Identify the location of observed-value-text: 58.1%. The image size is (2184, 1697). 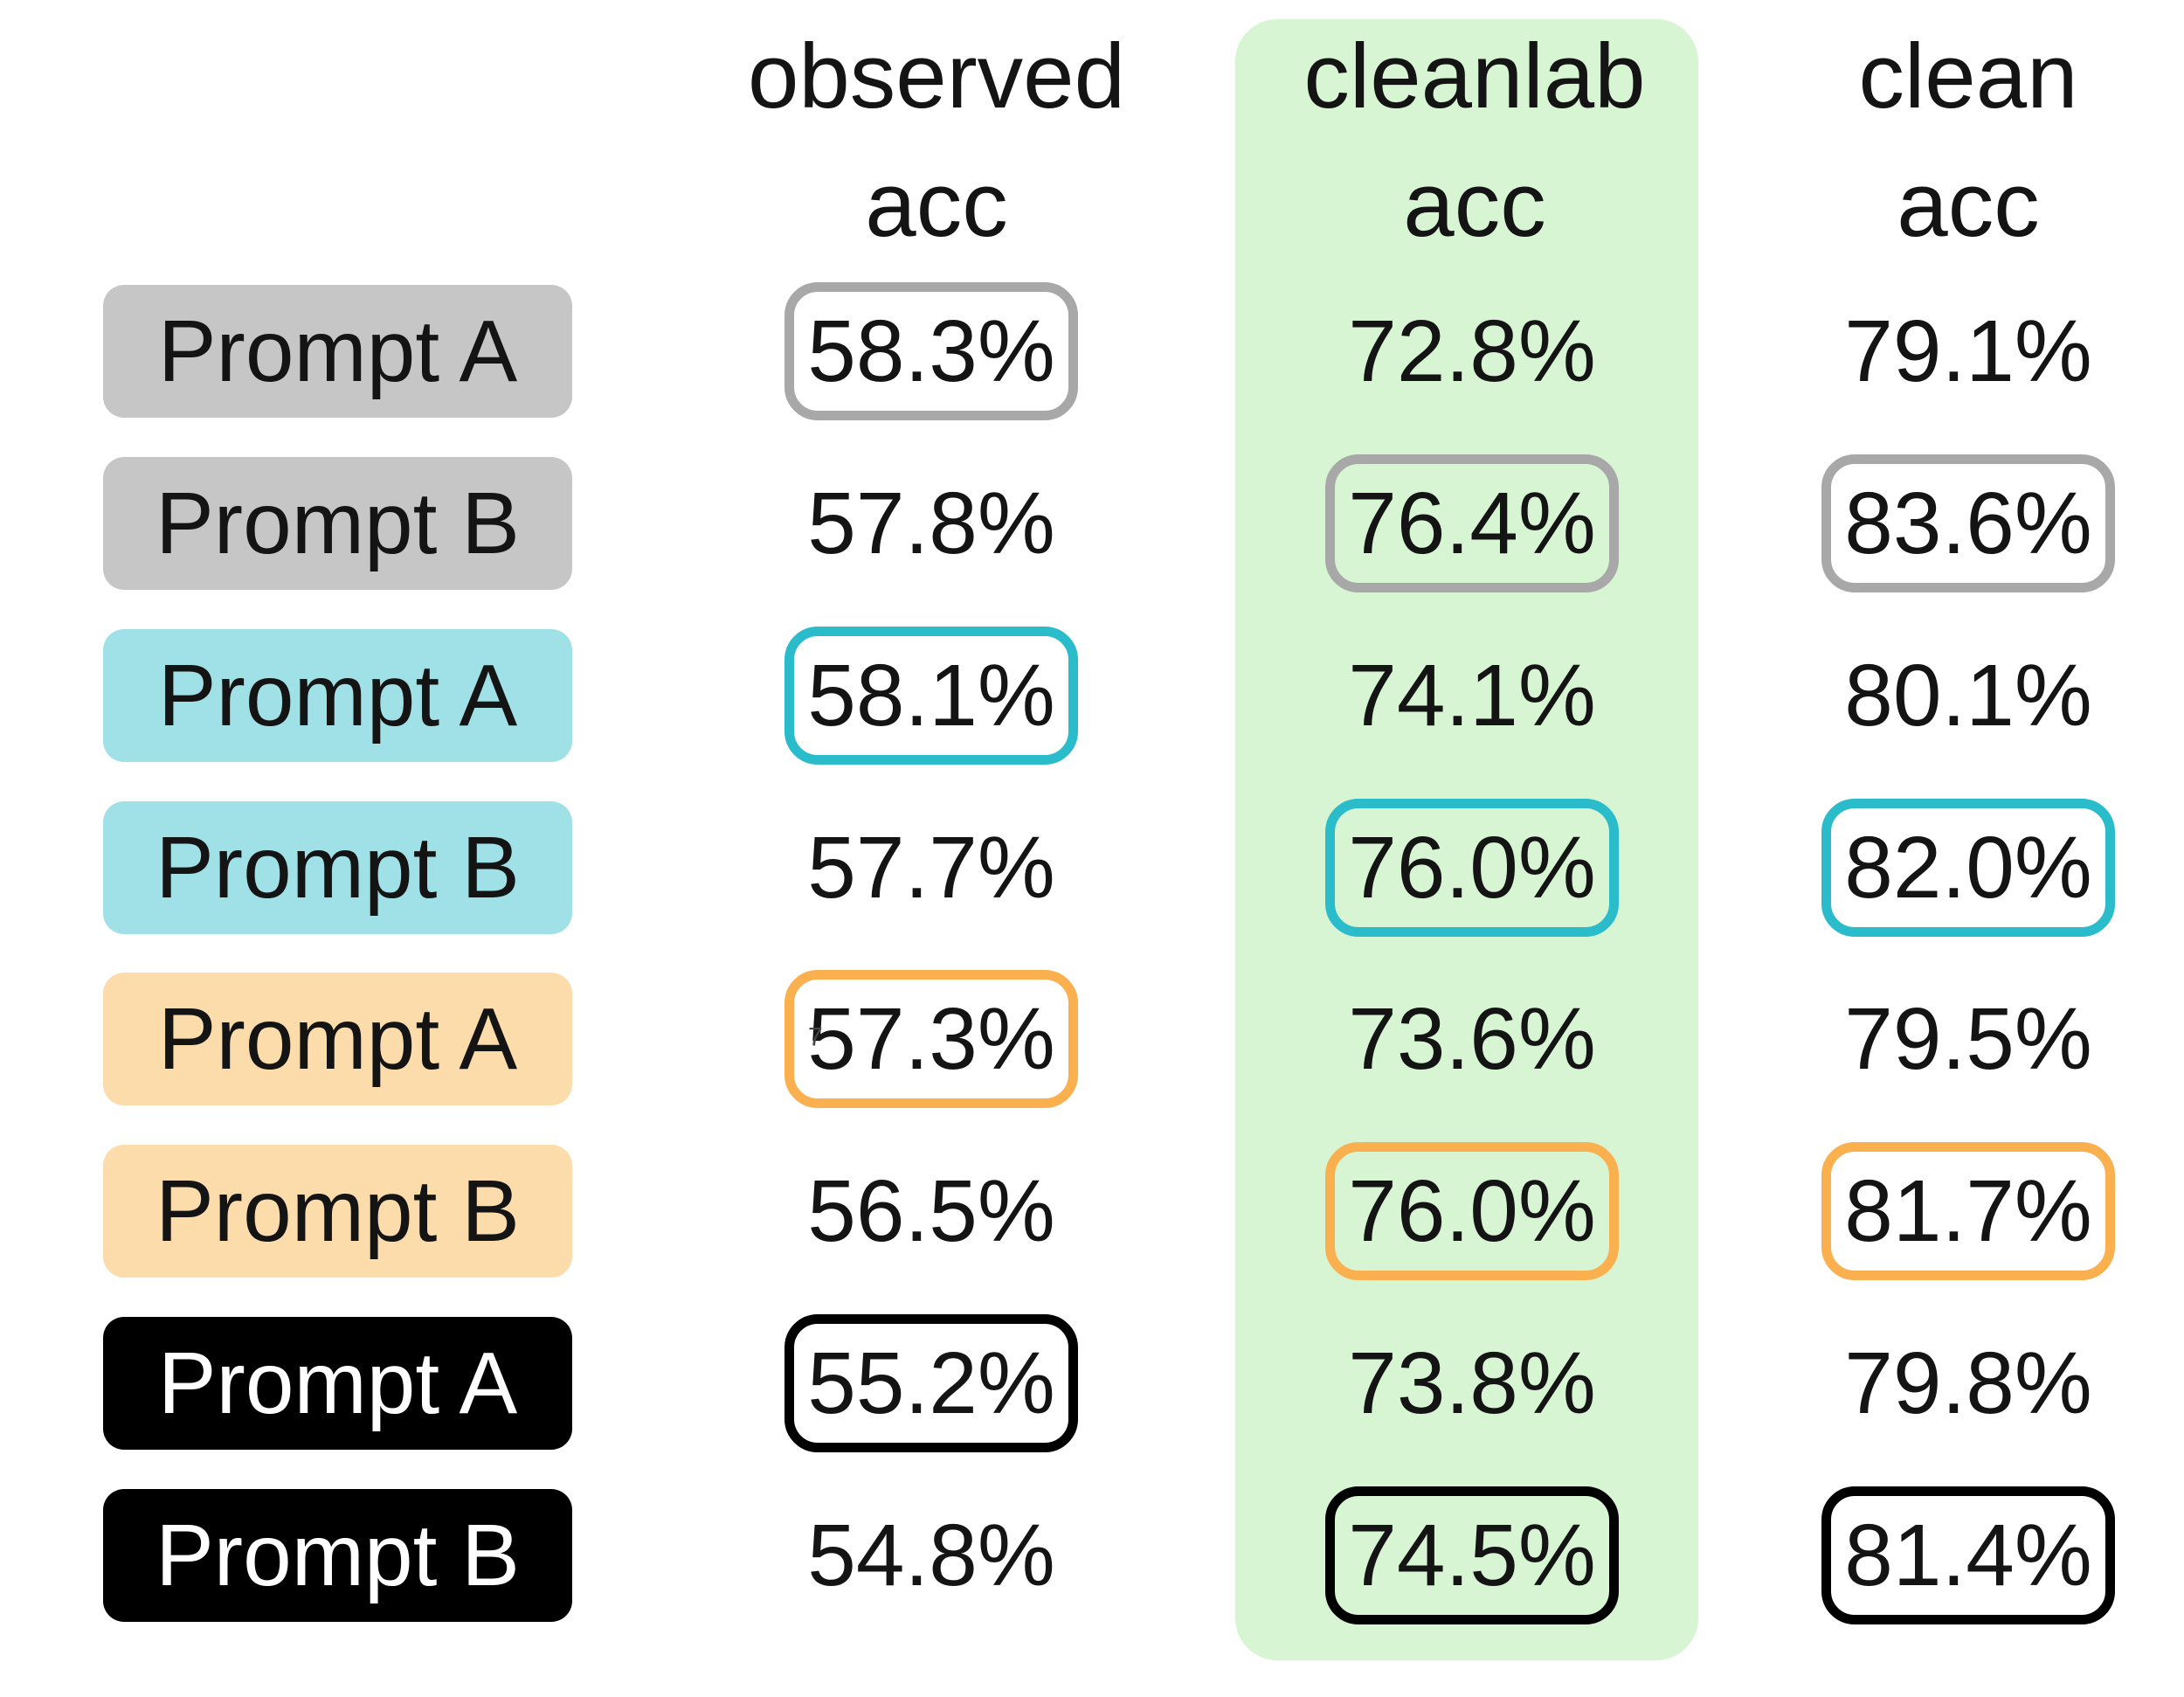
(931, 696).